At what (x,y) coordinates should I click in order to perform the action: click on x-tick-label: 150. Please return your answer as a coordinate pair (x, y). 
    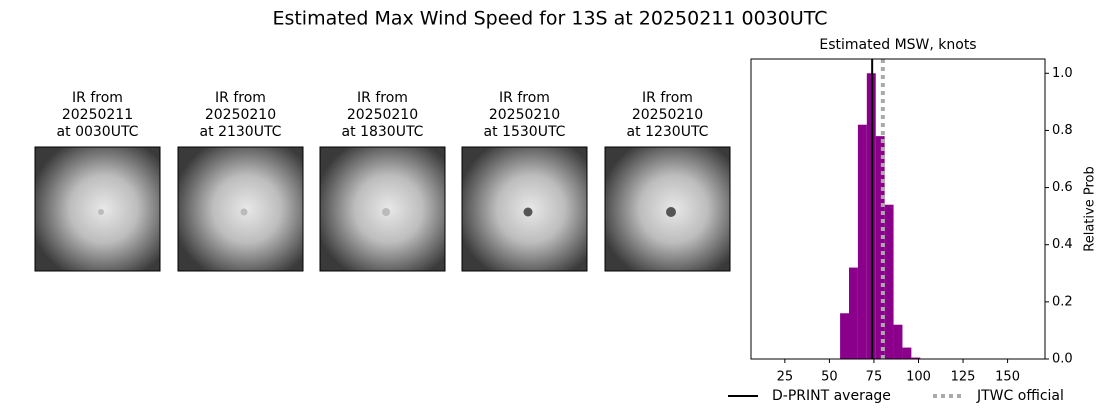
    Looking at the image, I should click on (1007, 377).